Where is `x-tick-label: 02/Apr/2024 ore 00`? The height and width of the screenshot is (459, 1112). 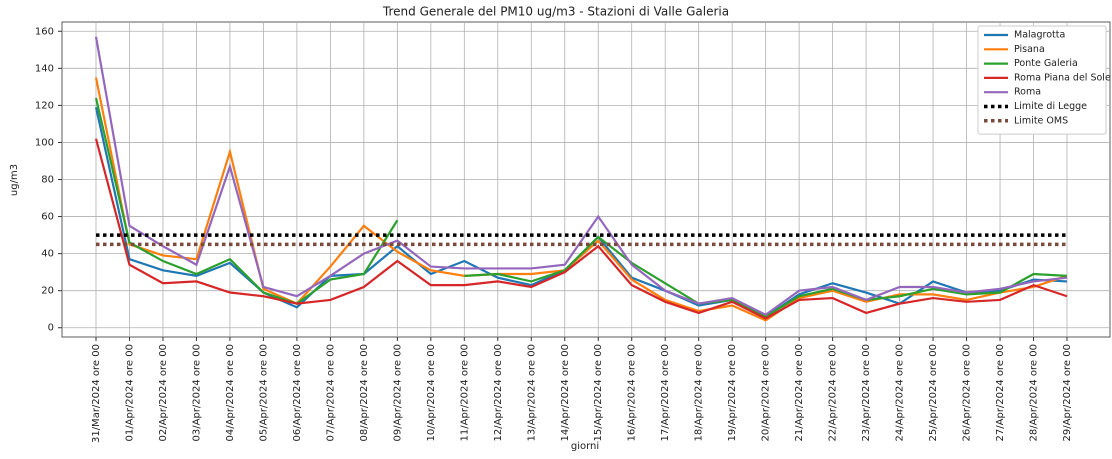
x-tick-label: 02/Apr/2024 ore 00 is located at coordinates (163, 392).